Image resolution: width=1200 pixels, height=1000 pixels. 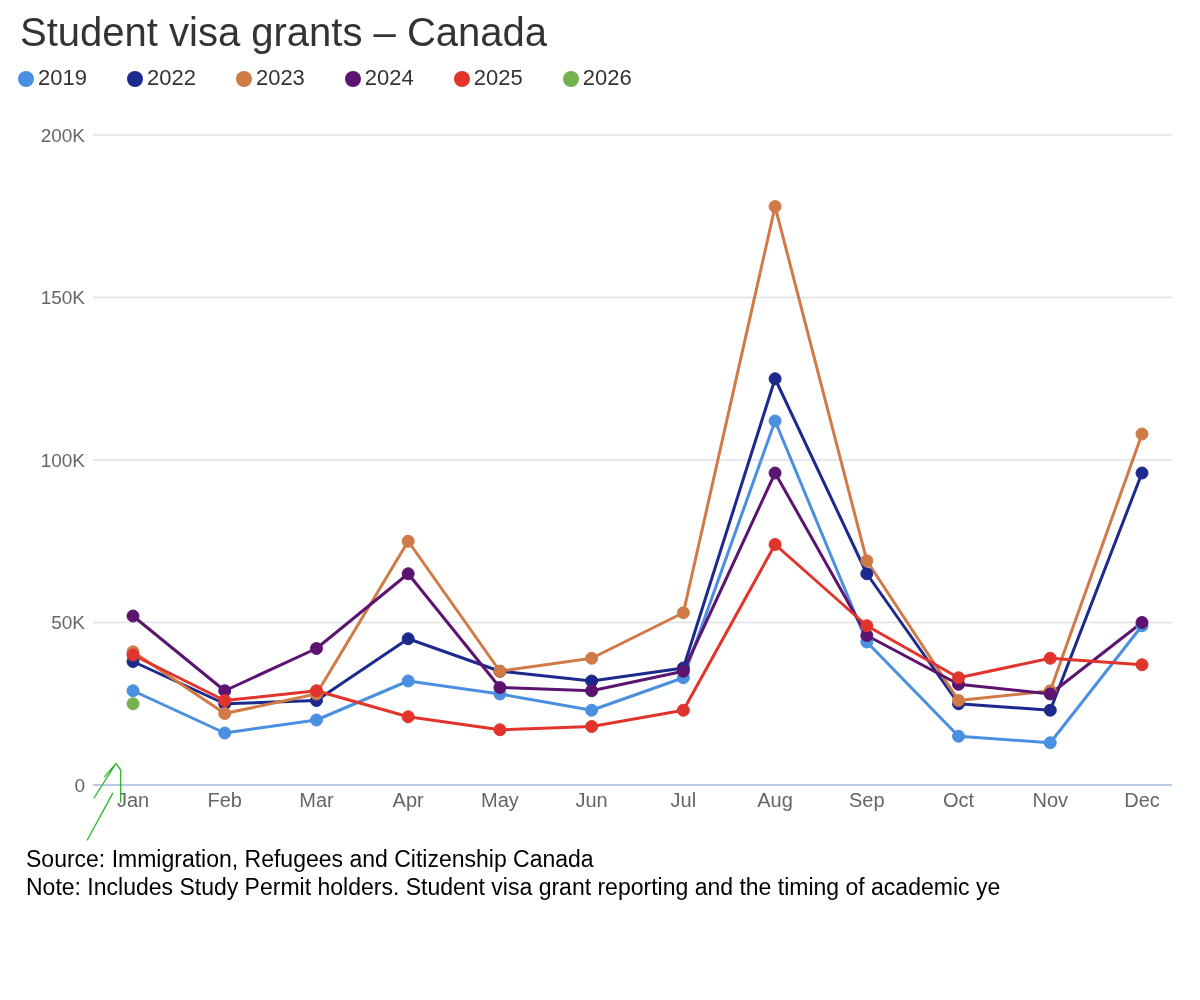 What do you see at coordinates (133, 800) in the screenshot?
I see `x-tick-label: Jan` at bounding box center [133, 800].